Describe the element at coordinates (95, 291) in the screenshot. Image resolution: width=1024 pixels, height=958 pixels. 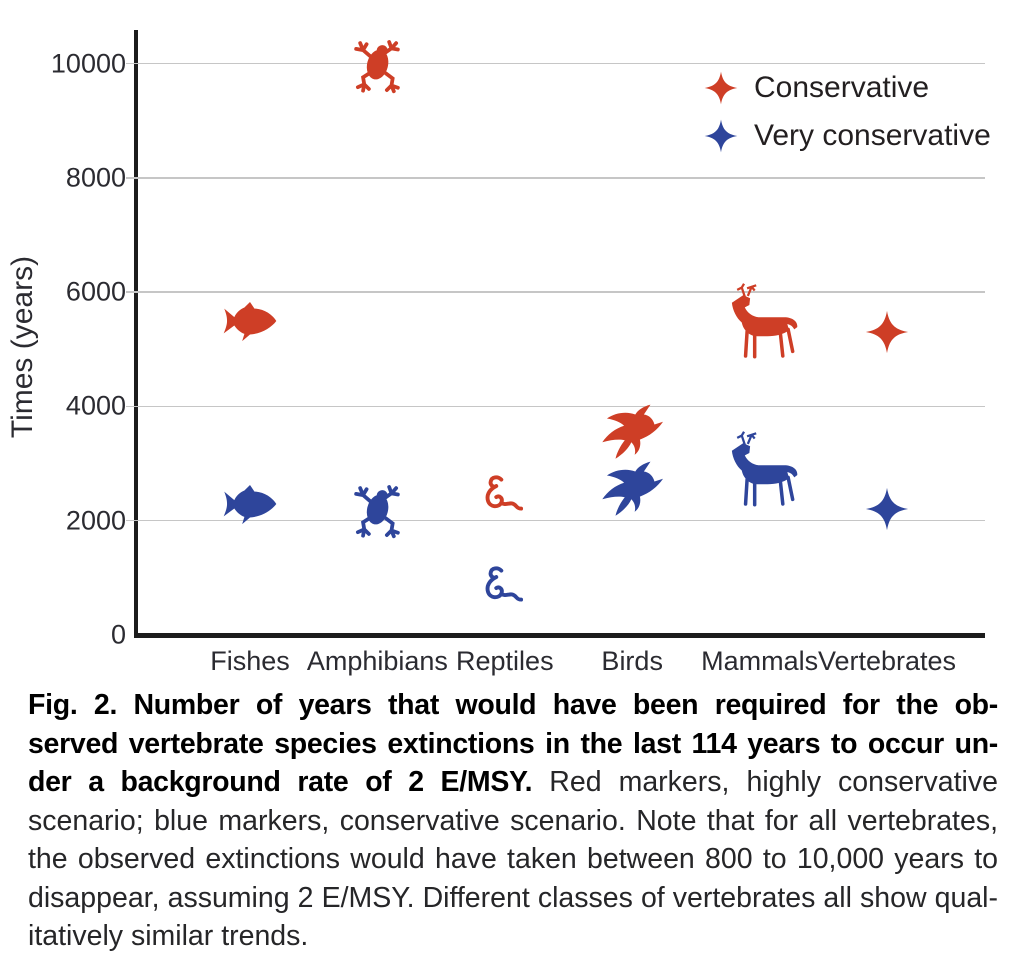
I see `y-tick-label-6000: 6000` at that location.